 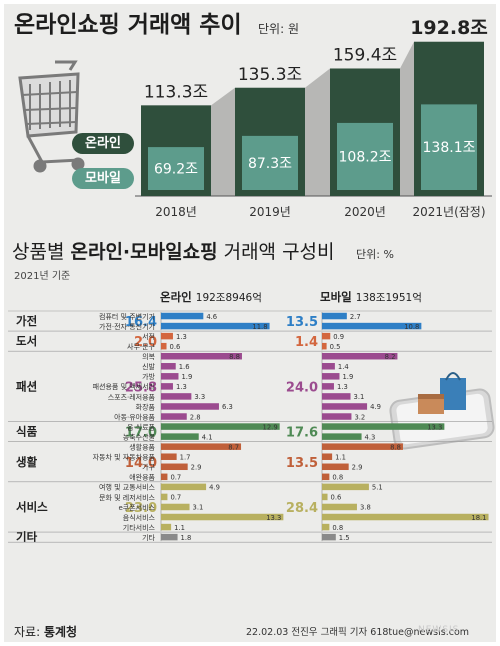 I want to click on online-value-label: 1.6, so click(x=184, y=367).